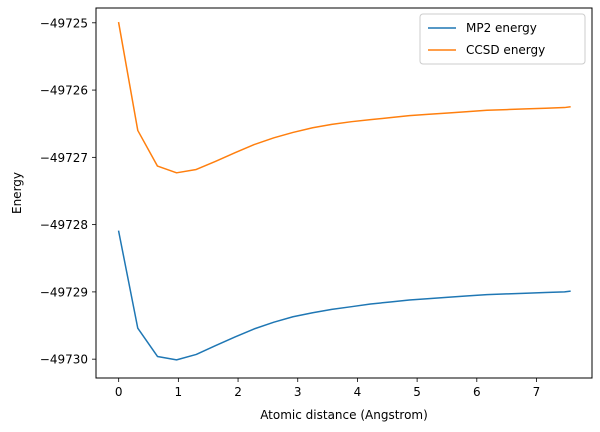 The image size is (600, 432). What do you see at coordinates (64, 292) in the screenshot?
I see `y-tick-label: −49729` at bounding box center [64, 292].